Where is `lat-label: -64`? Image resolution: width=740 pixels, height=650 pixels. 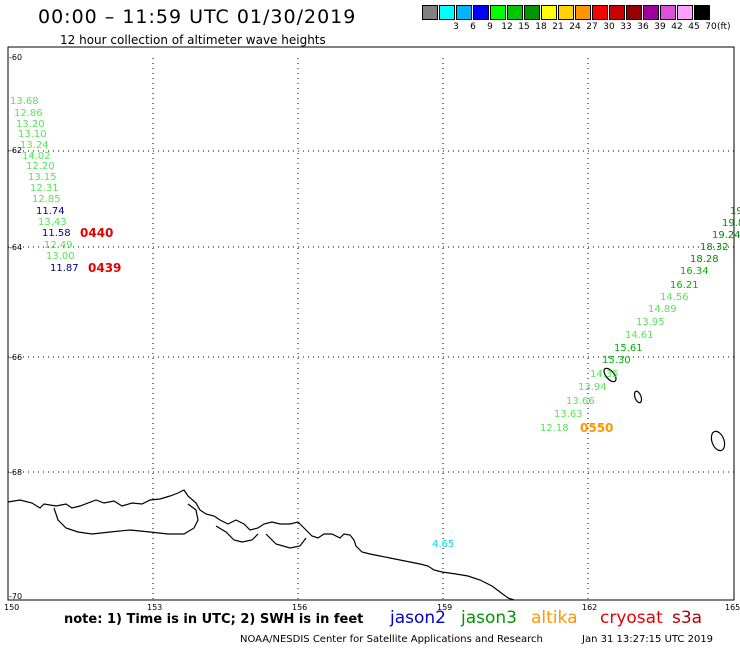 lat-label: -64 is located at coordinates (15, 247).